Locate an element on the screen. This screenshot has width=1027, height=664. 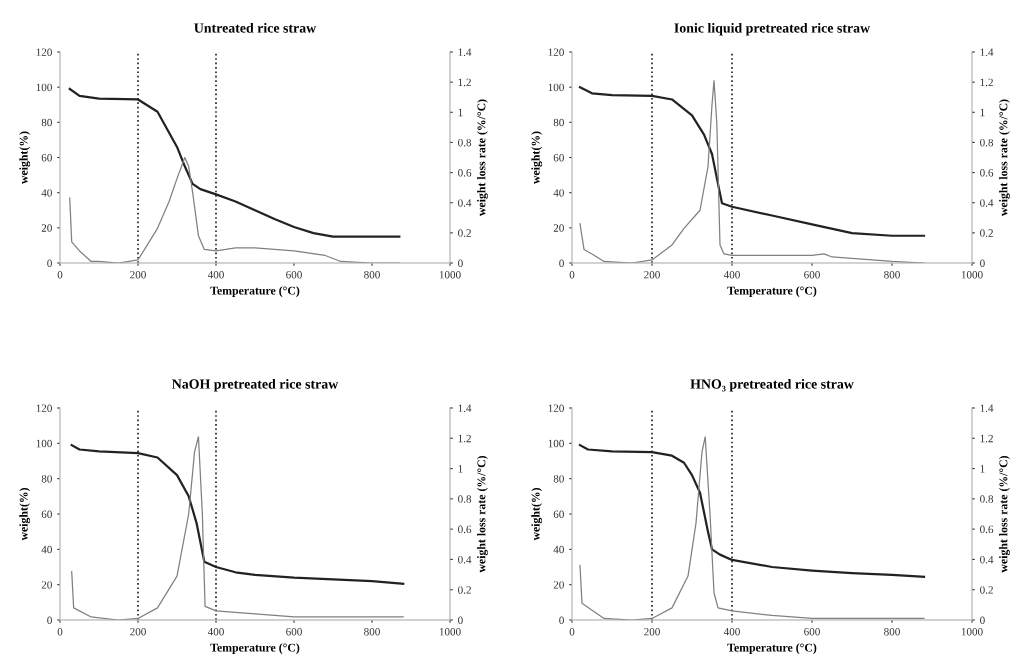
chart-title: NaOH pretreated rice straw is located at coordinates (255, 385).